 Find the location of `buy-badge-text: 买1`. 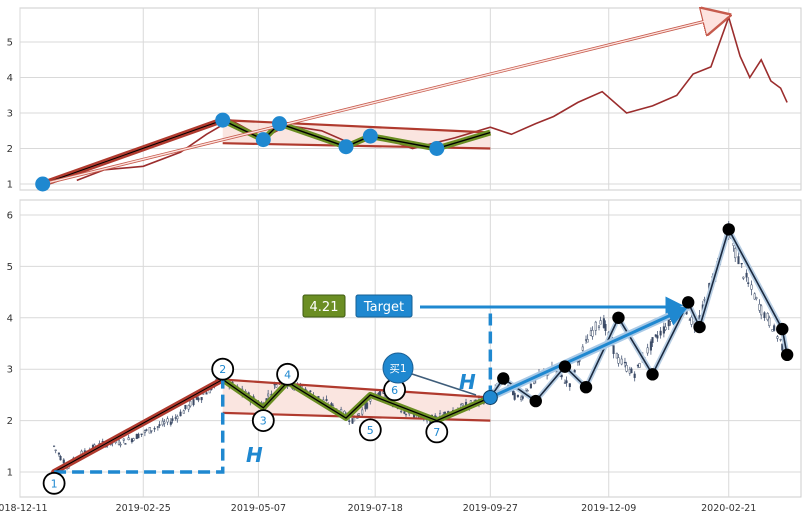

buy-badge-text: 买1 is located at coordinates (397, 369).